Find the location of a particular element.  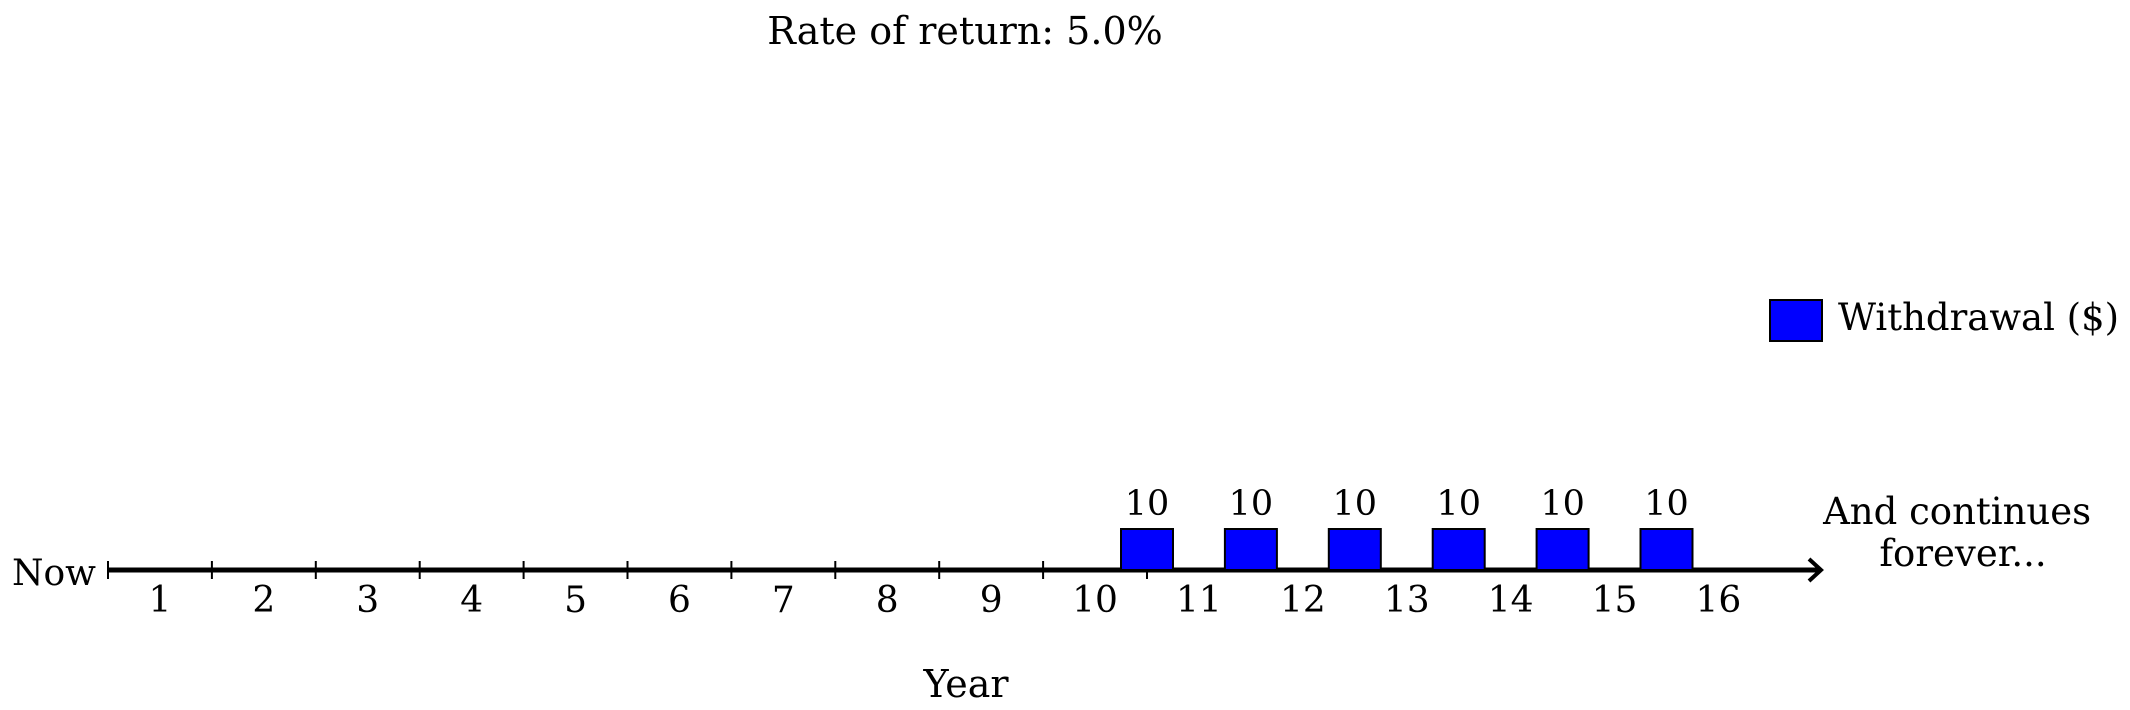

legend: Withdrawal ($) is located at coordinates (1944, 319).